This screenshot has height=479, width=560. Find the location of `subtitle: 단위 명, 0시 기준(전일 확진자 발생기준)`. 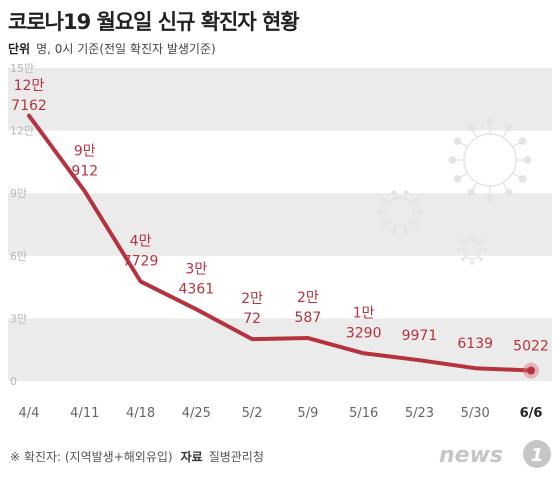

subtitle: 단위 명, 0시 기준(전일 확진자 발생기준) is located at coordinates (112, 48).